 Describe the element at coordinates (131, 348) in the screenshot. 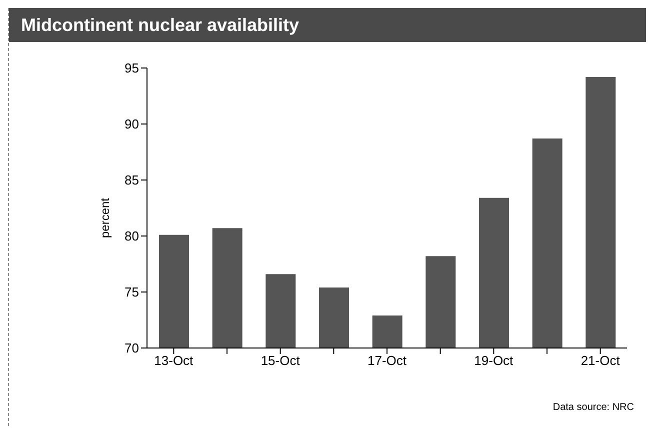

I see `y-tick-label: 70` at that location.